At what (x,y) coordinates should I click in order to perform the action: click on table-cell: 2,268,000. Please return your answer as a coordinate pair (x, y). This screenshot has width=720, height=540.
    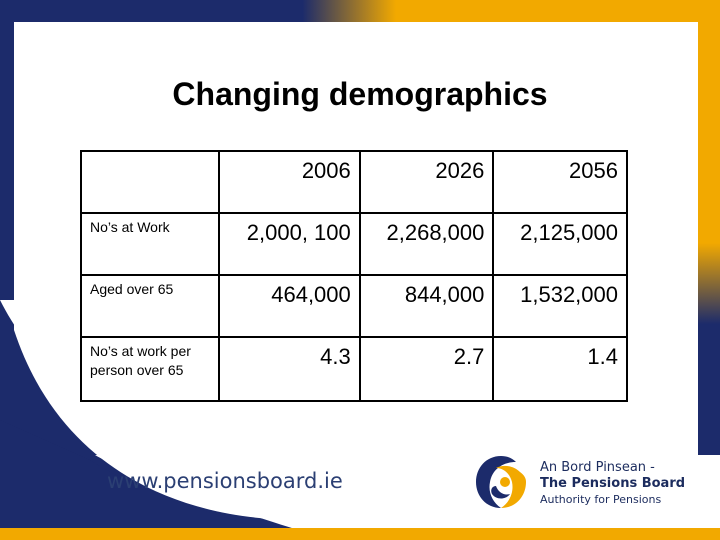
    Looking at the image, I should click on (426, 244).